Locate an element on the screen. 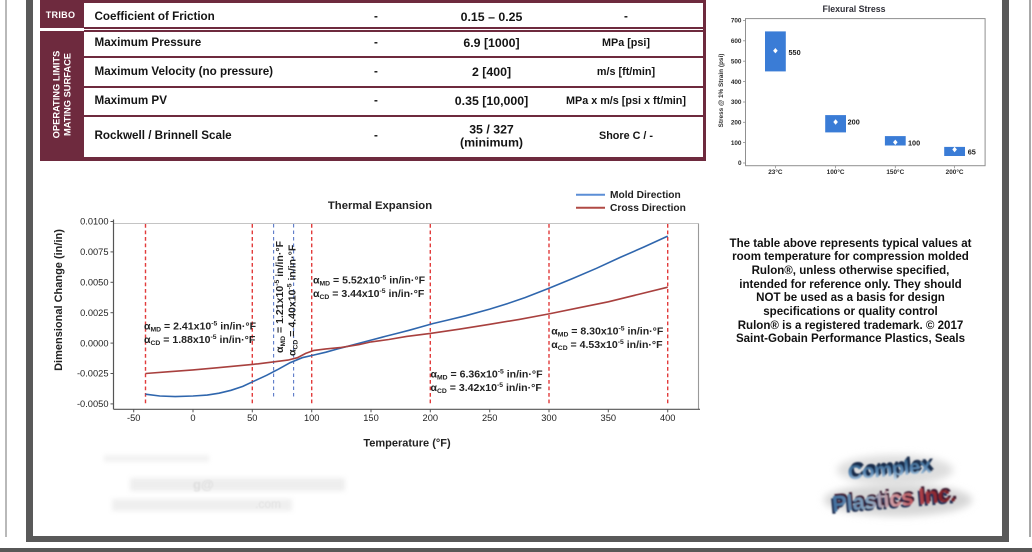 The height and width of the screenshot is (552, 1032). svg-text: 150°C is located at coordinates (895, 172).